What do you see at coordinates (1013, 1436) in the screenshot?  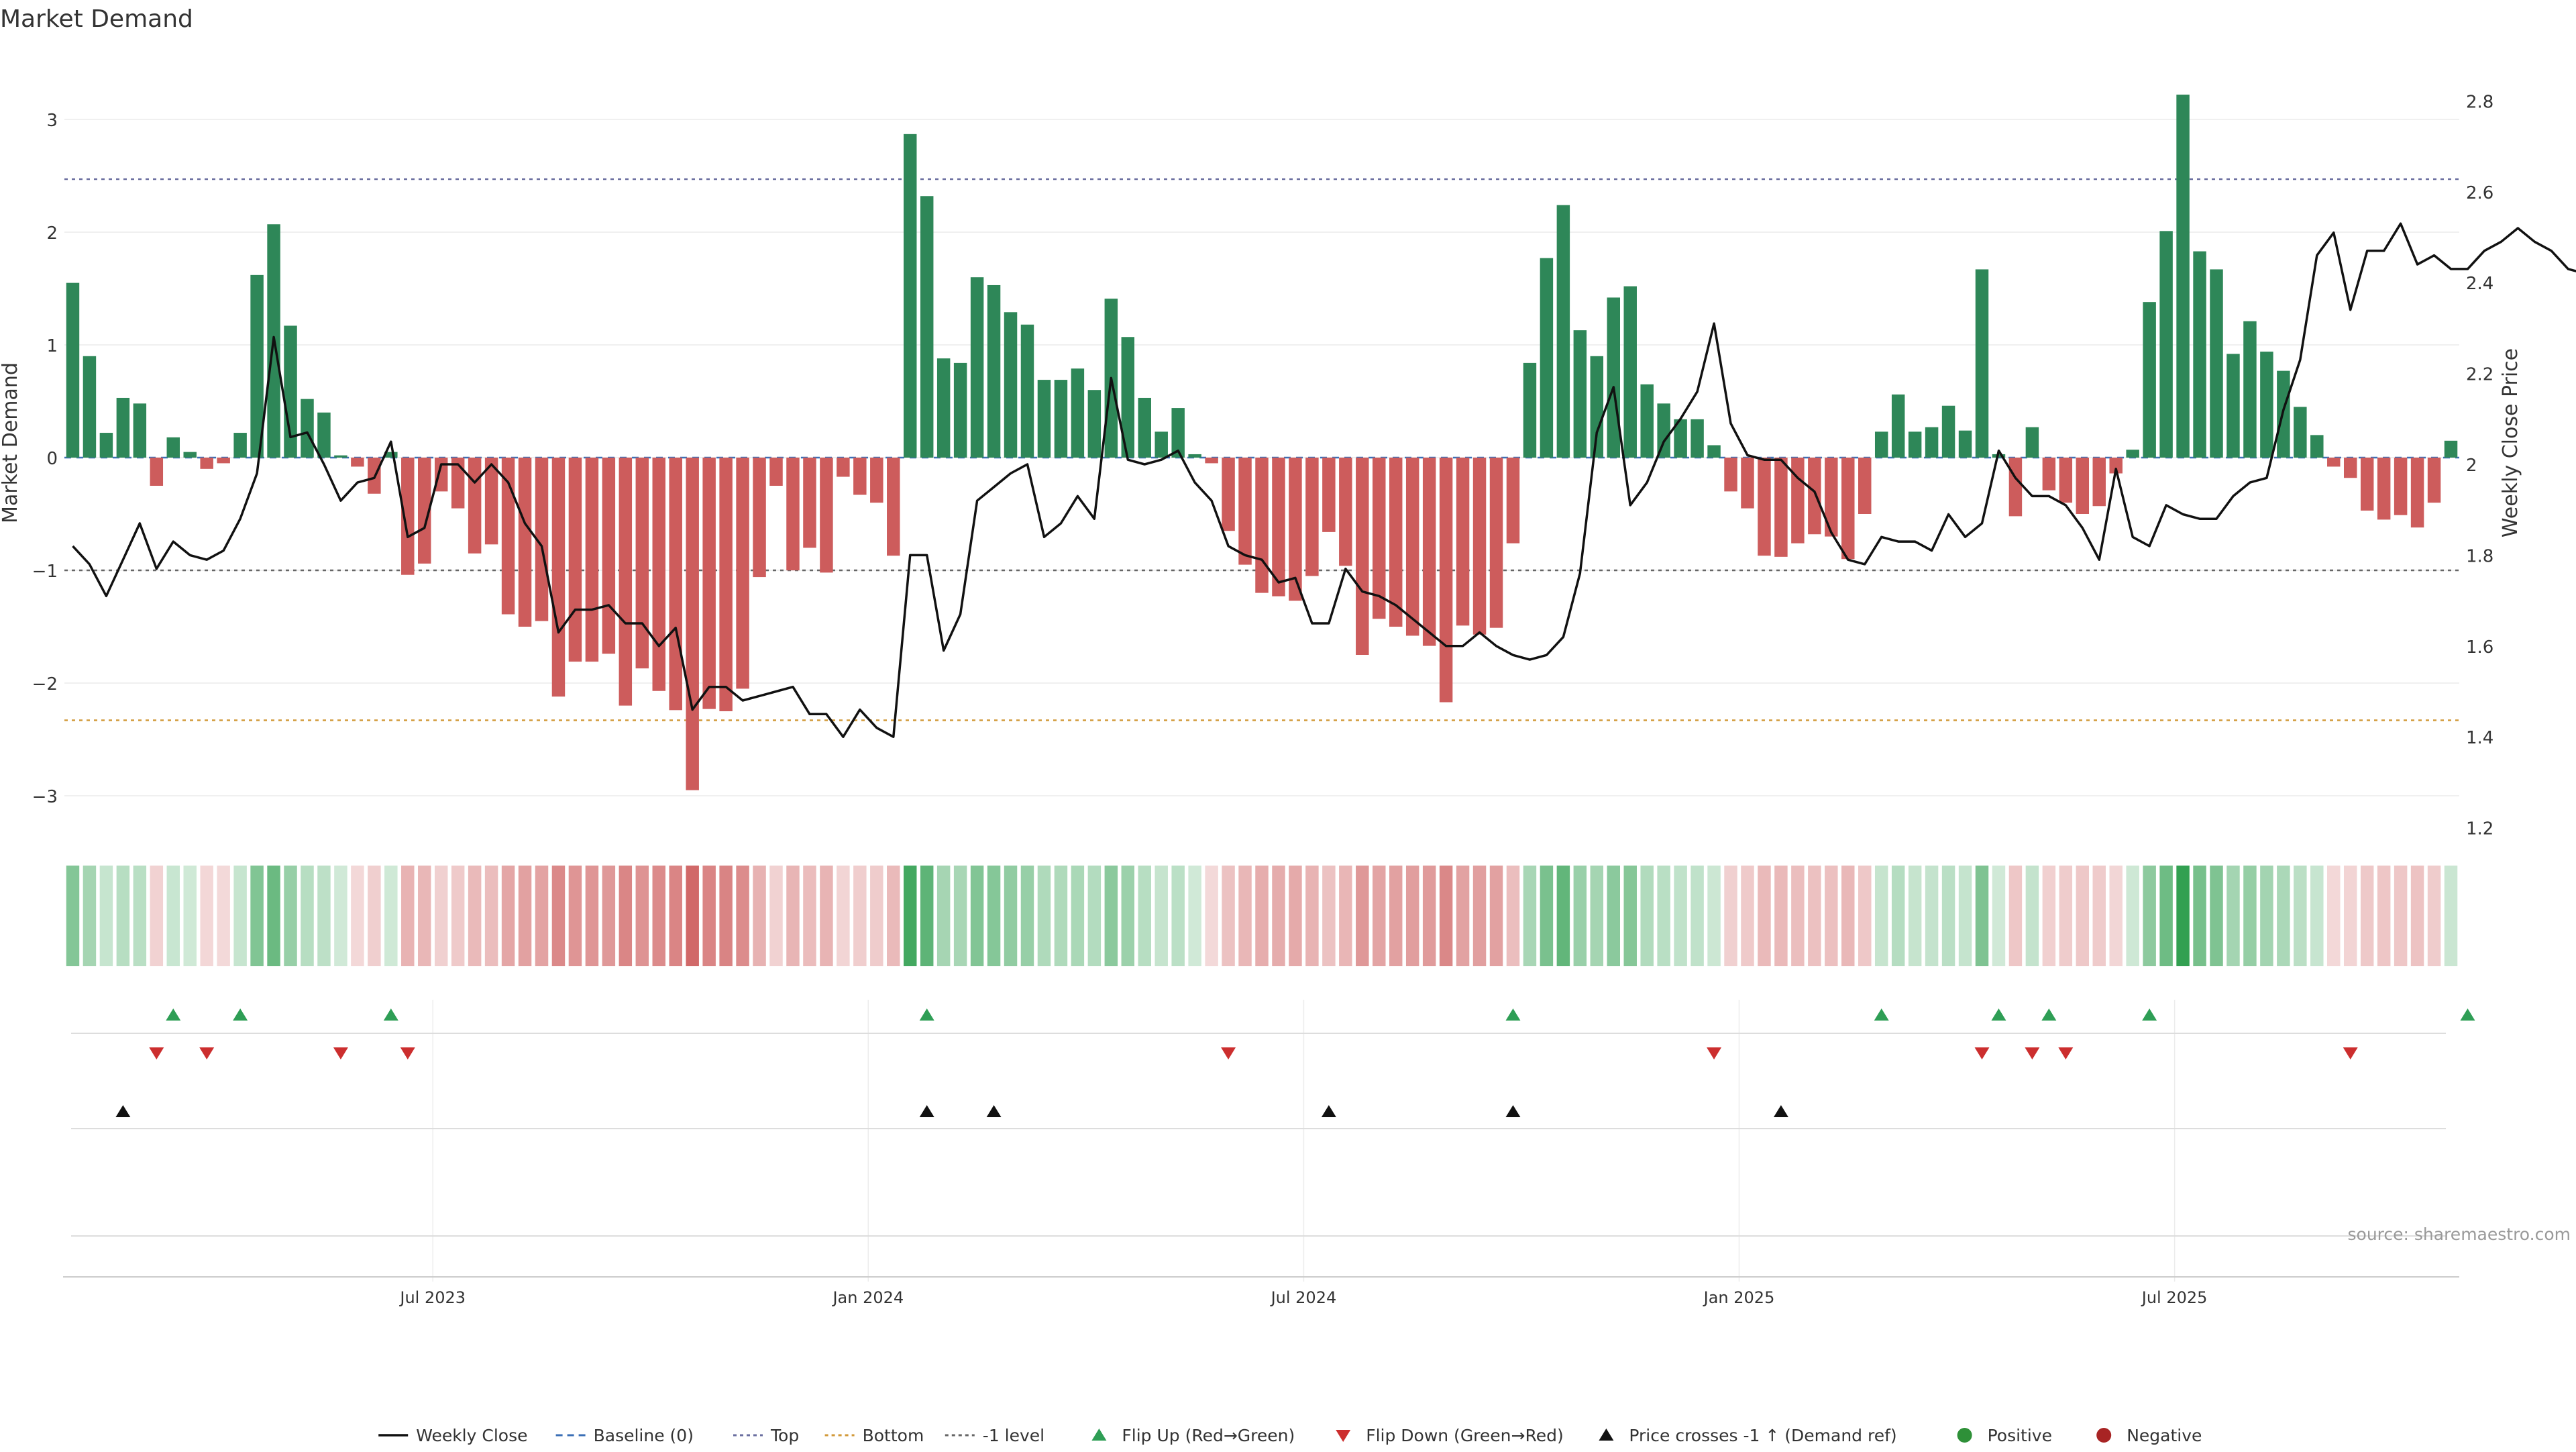 I see `legend-label: -1 level` at bounding box center [1013, 1436].